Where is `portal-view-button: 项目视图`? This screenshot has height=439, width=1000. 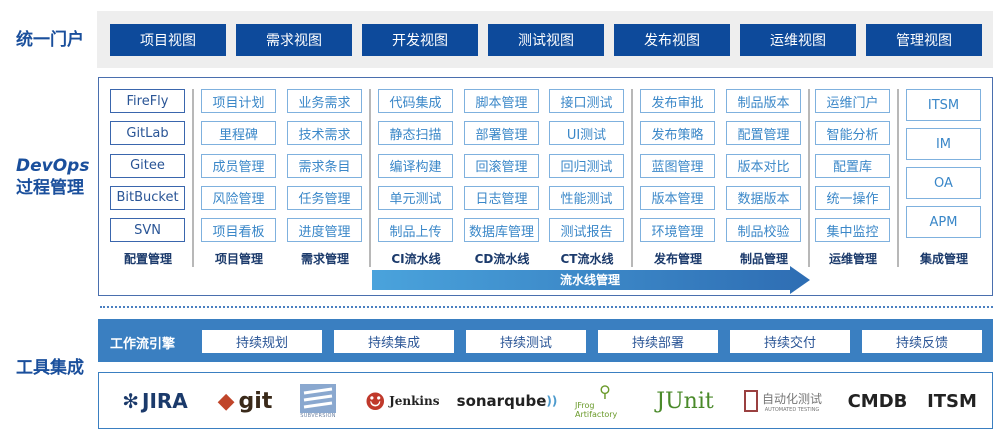
portal-view-button: 项目视图 is located at coordinates (168, 40).